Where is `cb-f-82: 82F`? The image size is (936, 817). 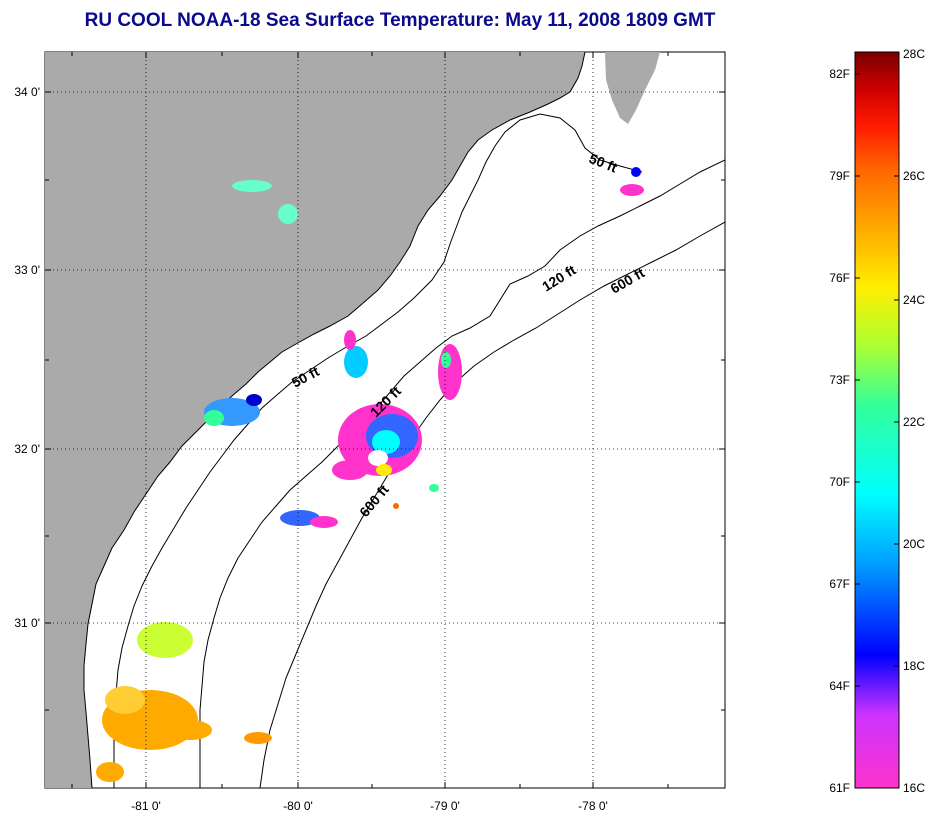 cb-f-82: 82F is located at coordinates (839, 74).